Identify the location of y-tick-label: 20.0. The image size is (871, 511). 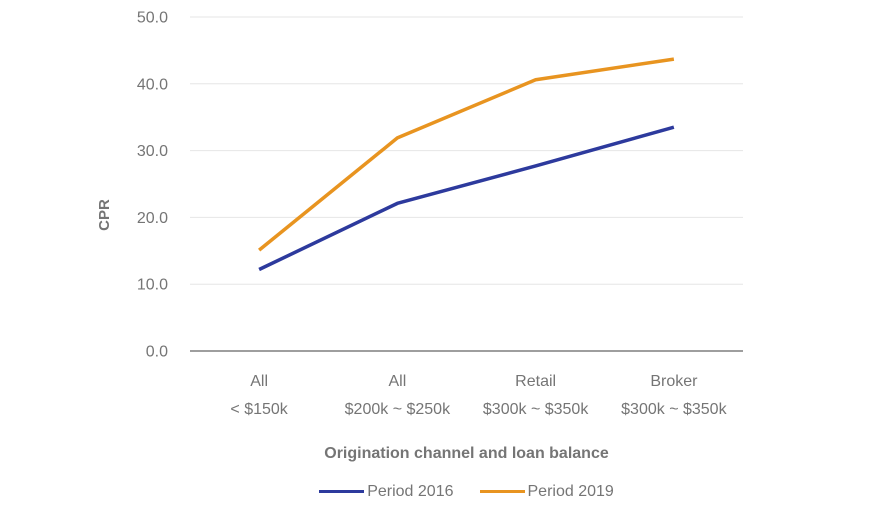
(152, 218).